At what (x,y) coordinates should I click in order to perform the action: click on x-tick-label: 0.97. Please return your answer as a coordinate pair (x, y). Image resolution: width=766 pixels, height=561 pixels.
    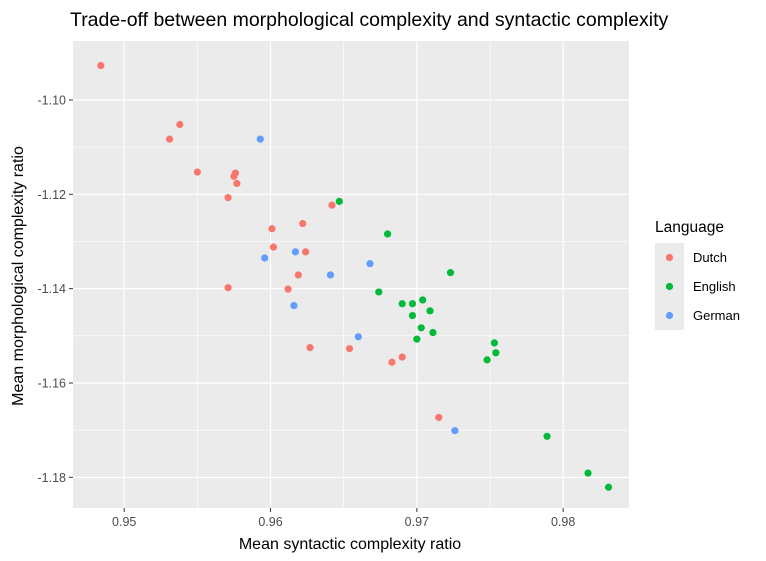
    Looking at the image, I should click on (417, 522).